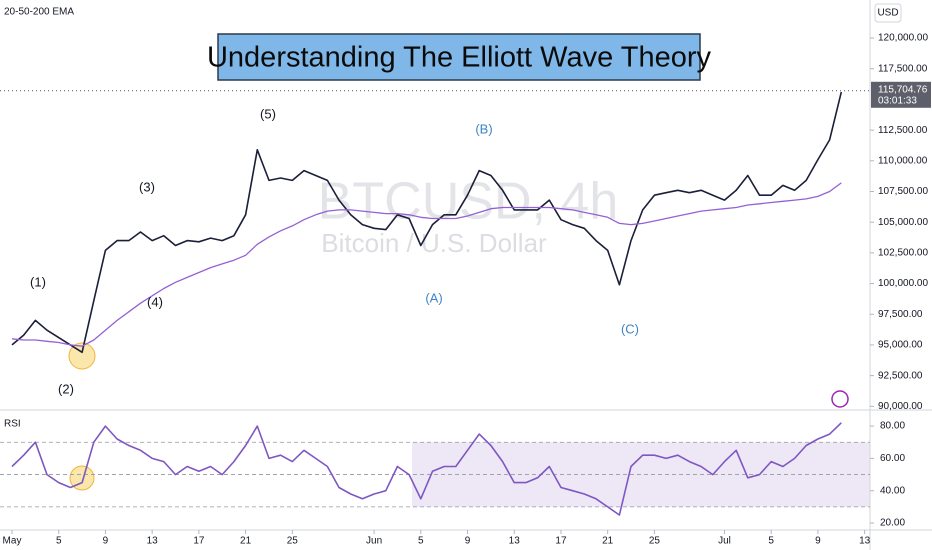  I want to click on wave-label: (4), so click(155, 301).